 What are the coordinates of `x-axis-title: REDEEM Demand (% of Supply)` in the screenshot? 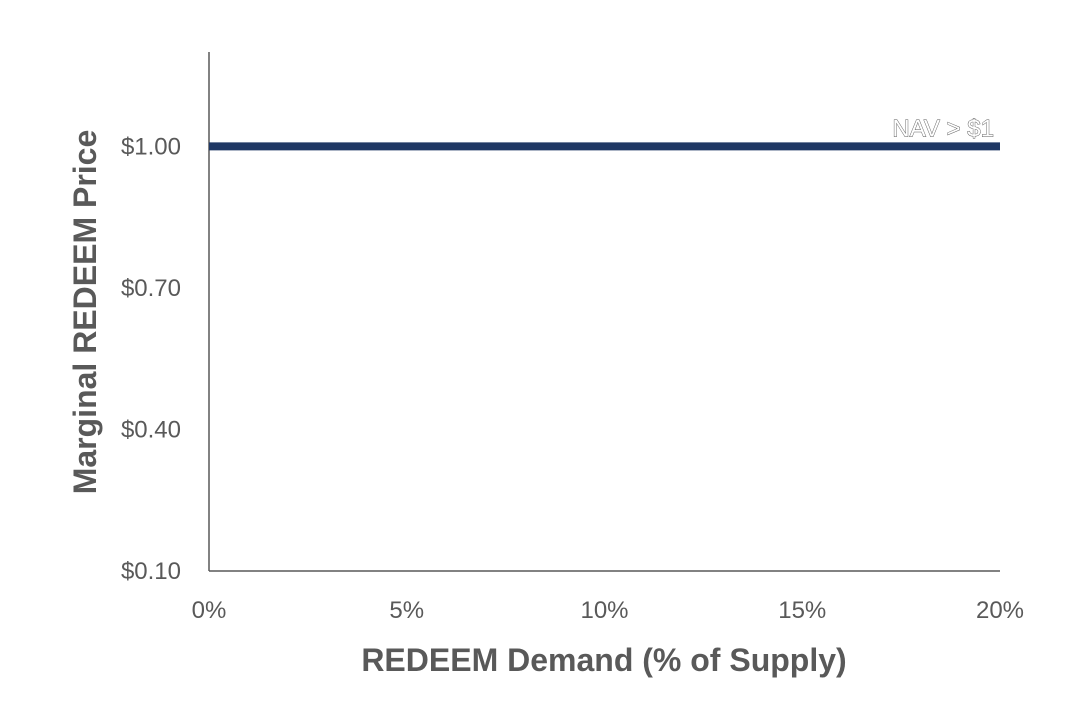 It's located at (603, 660).